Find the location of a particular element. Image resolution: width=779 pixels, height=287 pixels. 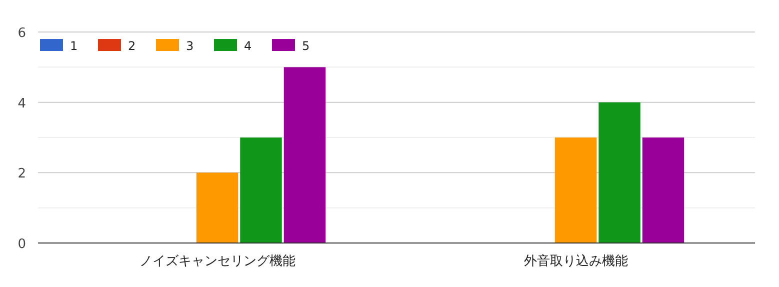

y-tick-label: 0 is located at coordinates (22, 244).